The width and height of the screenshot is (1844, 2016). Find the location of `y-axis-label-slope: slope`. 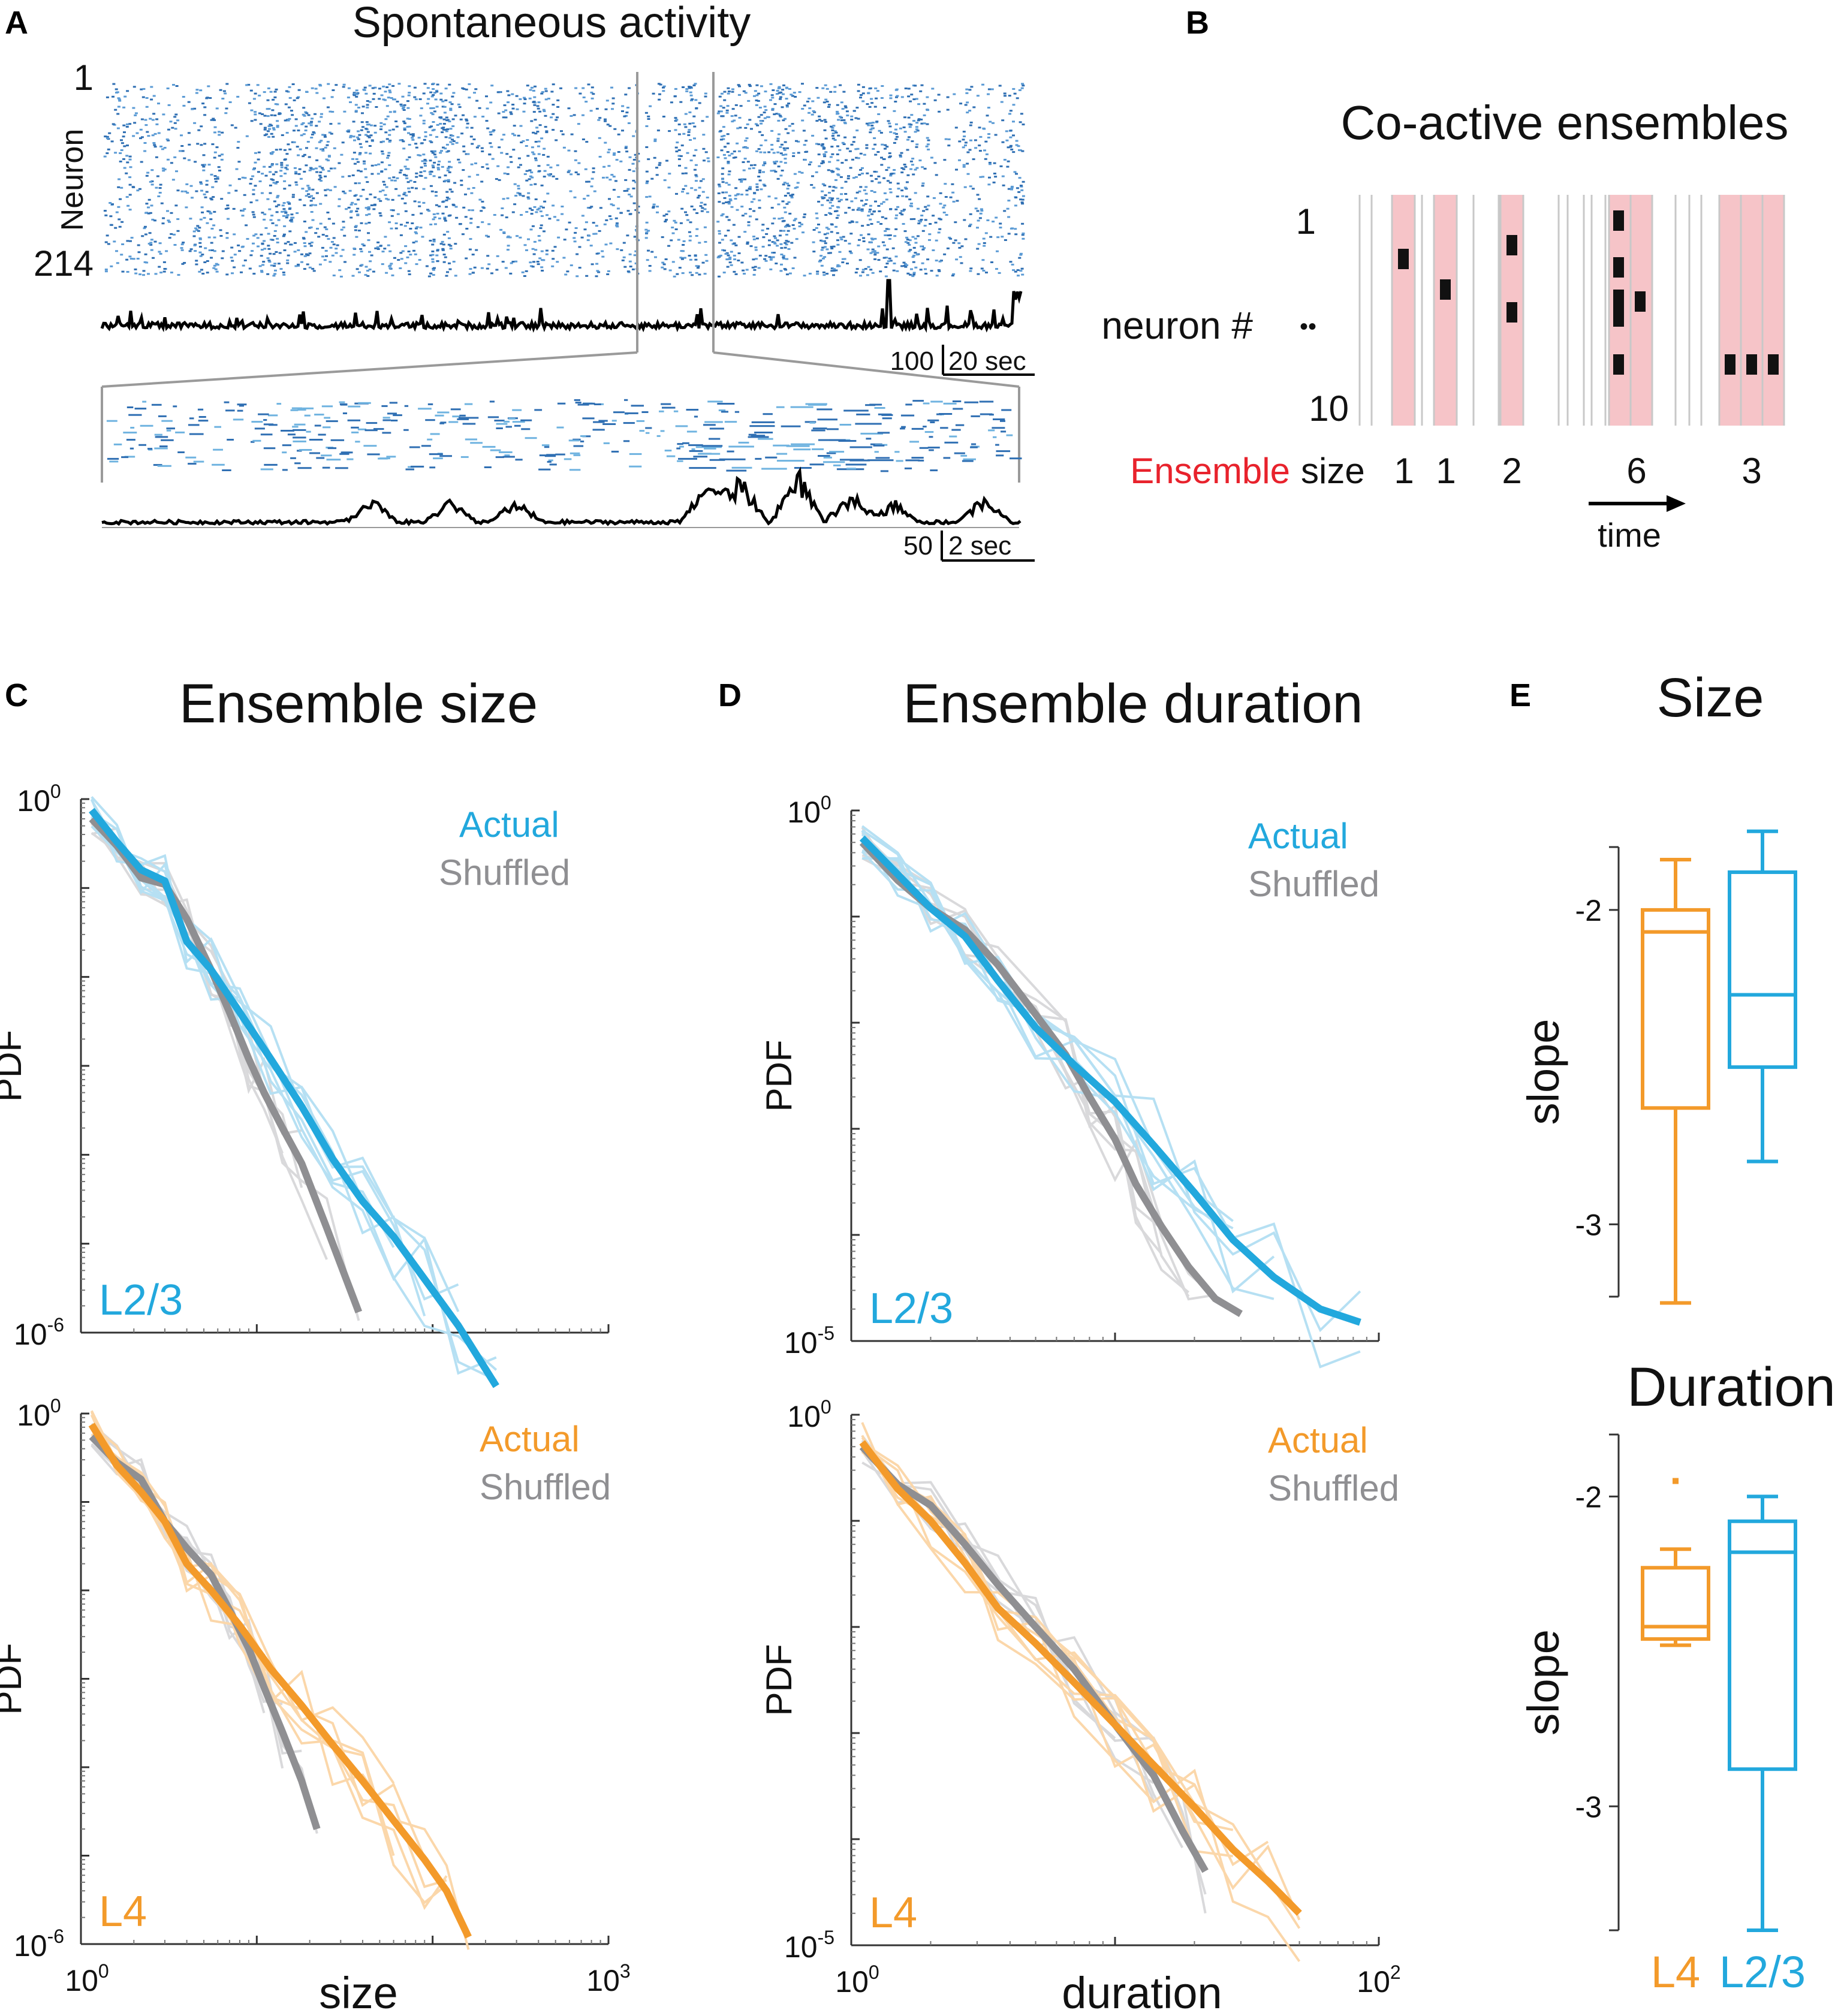

y-axis-label-slope: slope is located at coordinates (1543, 1682).